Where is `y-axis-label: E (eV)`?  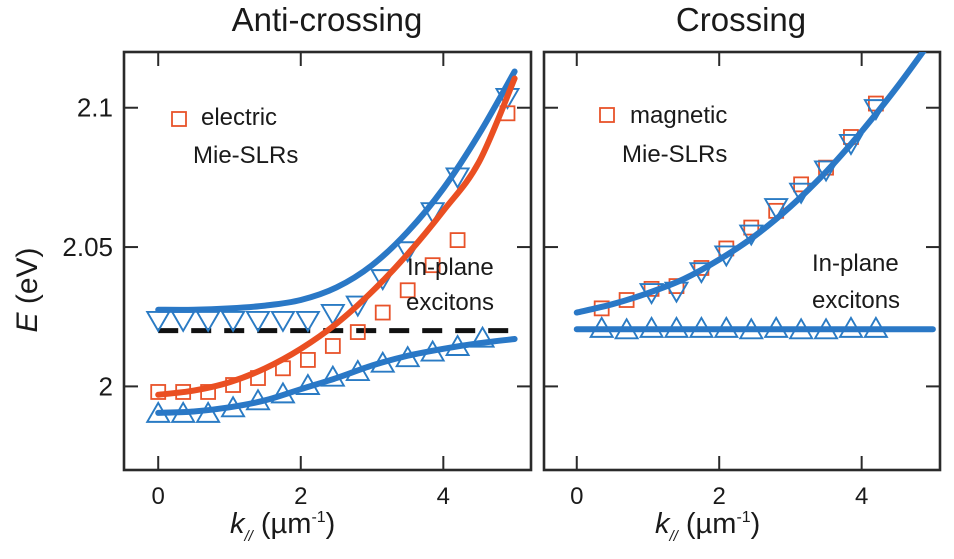
y-axis-label: E (eV) is located at coordinates (27, 289).